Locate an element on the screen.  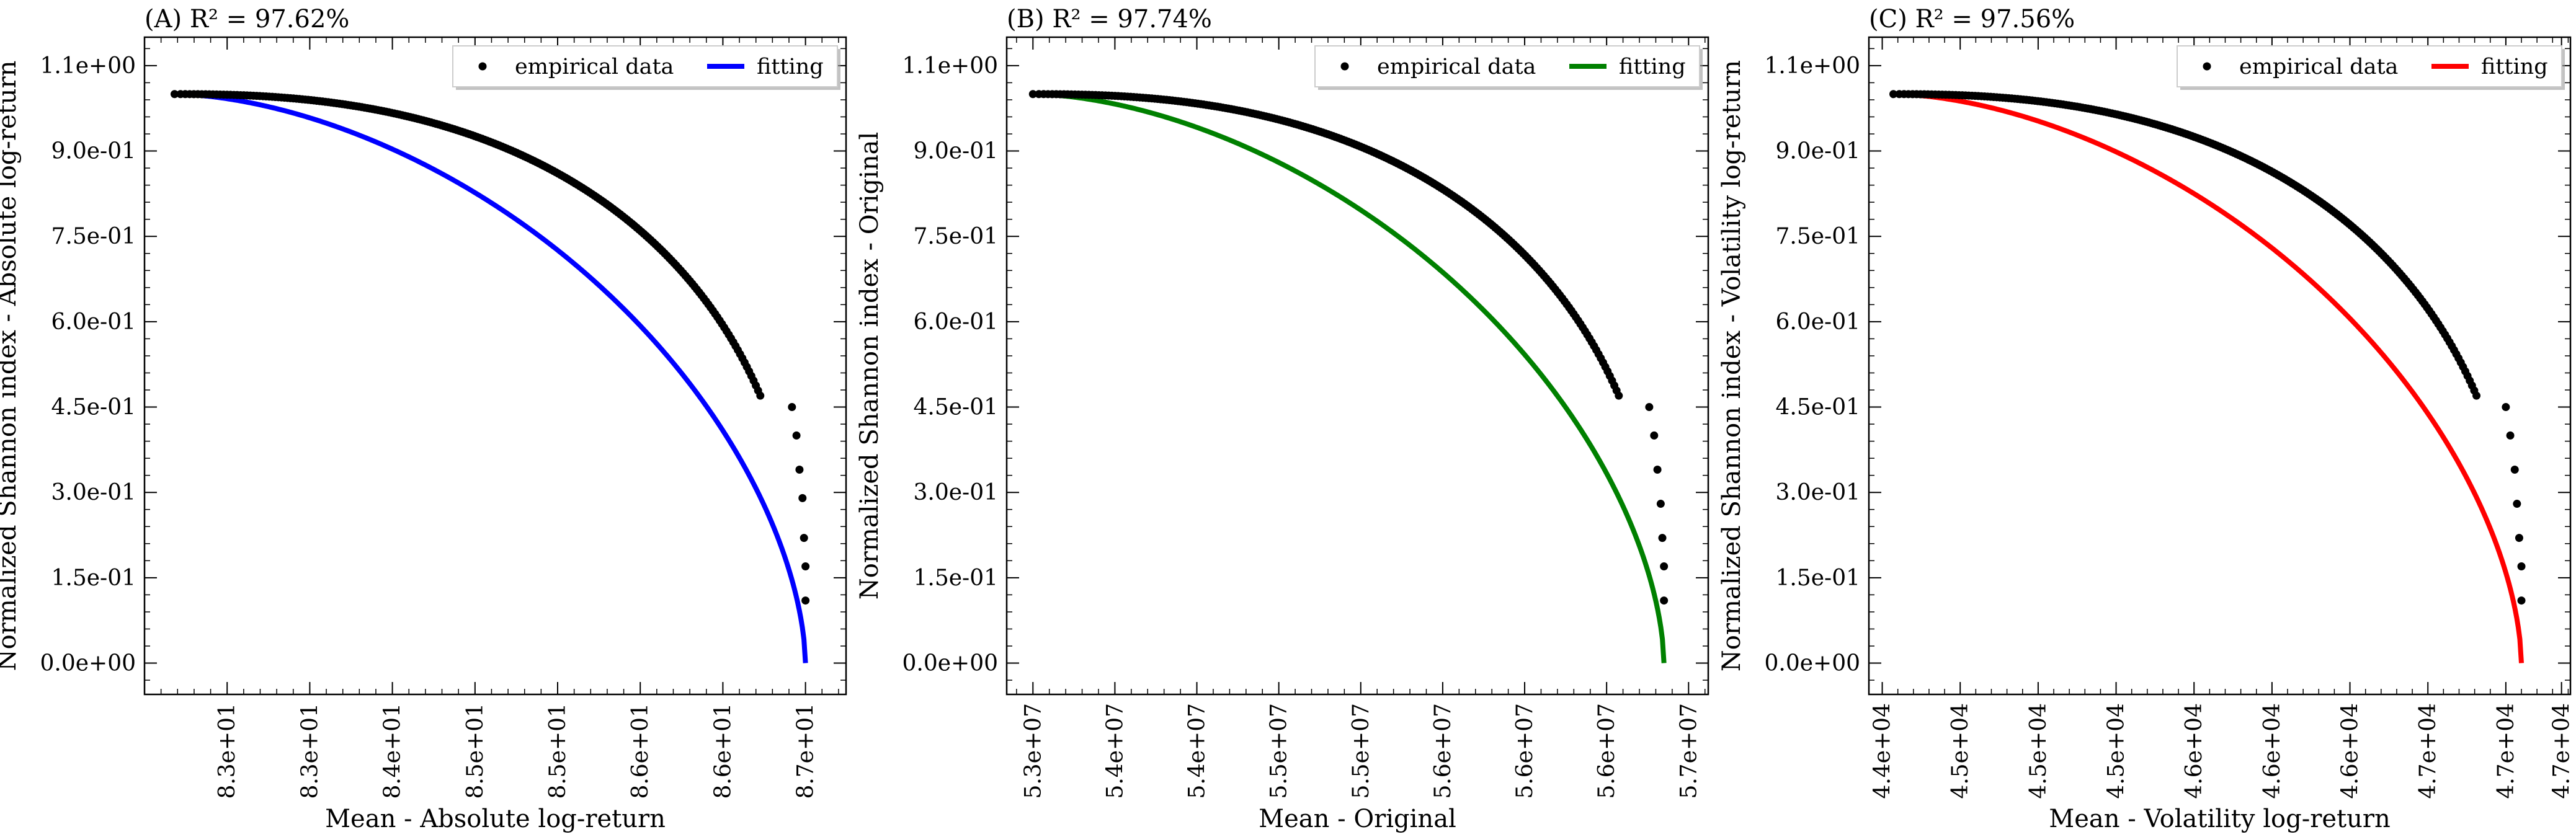
panel-title: (C) R² = 97.56% is located at coordinates (1972, 19).